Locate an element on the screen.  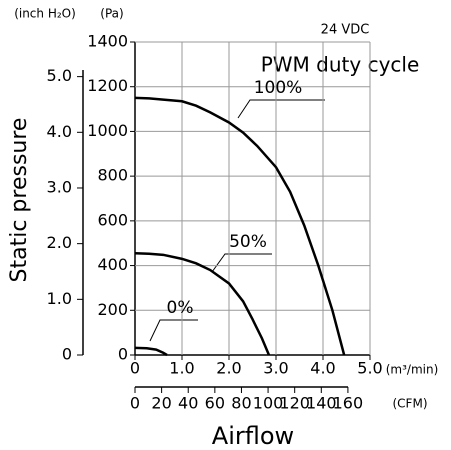
x2-tick-label: 120 is located at coordinates (294, 403).